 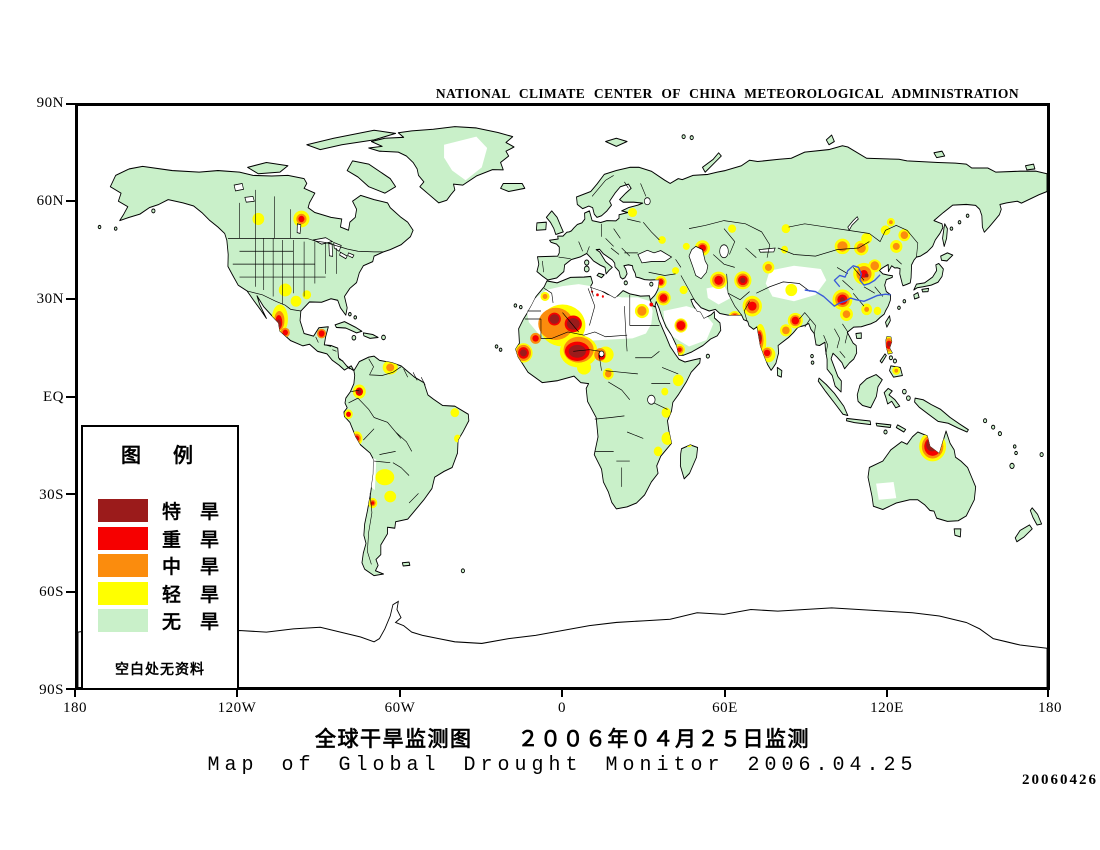 I want to click on legend-row-light: 轻 旱, so click(x=159, y=593).